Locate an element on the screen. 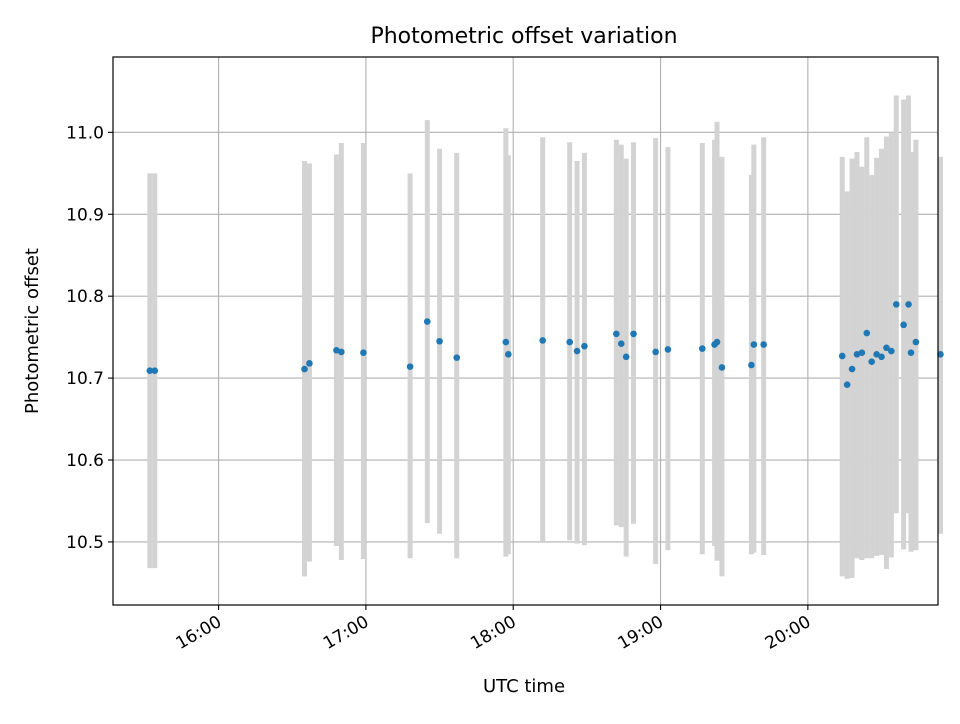 This screenshot has width=960, height=724. y-tick-label: 10.5 is located at coordinates (85, 543).